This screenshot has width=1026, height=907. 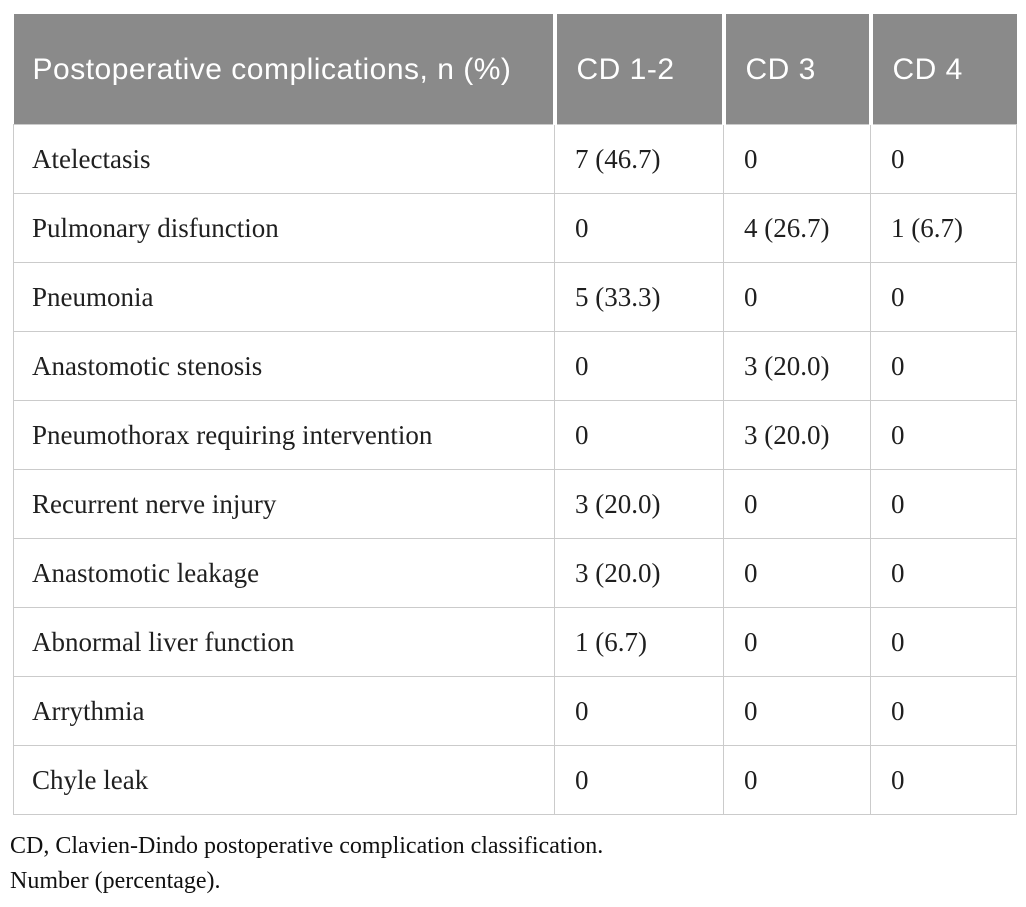 What do you see at coordinates (284, 573) in the screenshot?
I see `complication-label-cell: Anastomotic leakage` at bounding box center [284, 573].